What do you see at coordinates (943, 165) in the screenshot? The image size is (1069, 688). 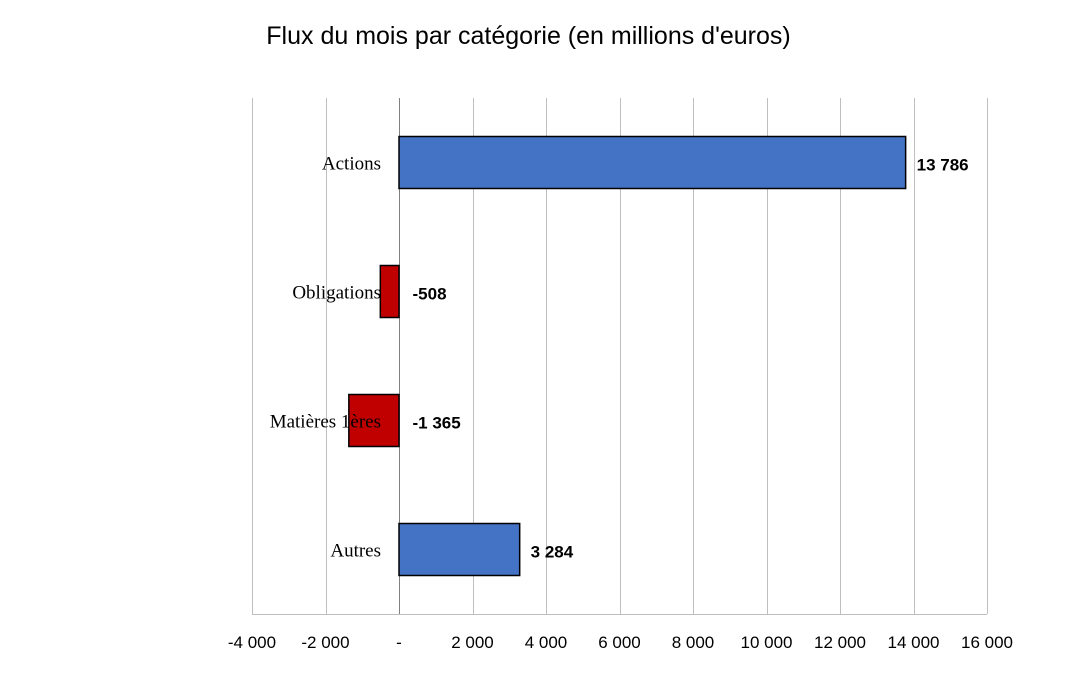 I see `data-label: 13 786` at bounding box center [943, 165].